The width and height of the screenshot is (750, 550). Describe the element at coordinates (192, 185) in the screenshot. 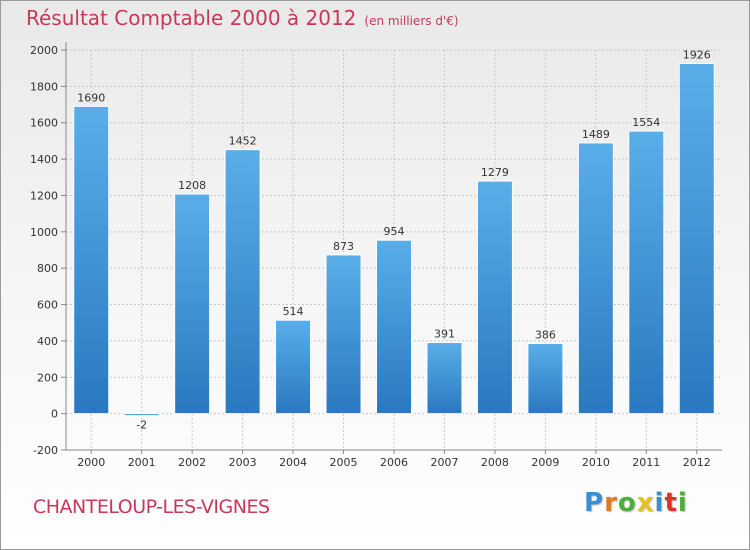

I see `bar-value-label: 1208` at that location.